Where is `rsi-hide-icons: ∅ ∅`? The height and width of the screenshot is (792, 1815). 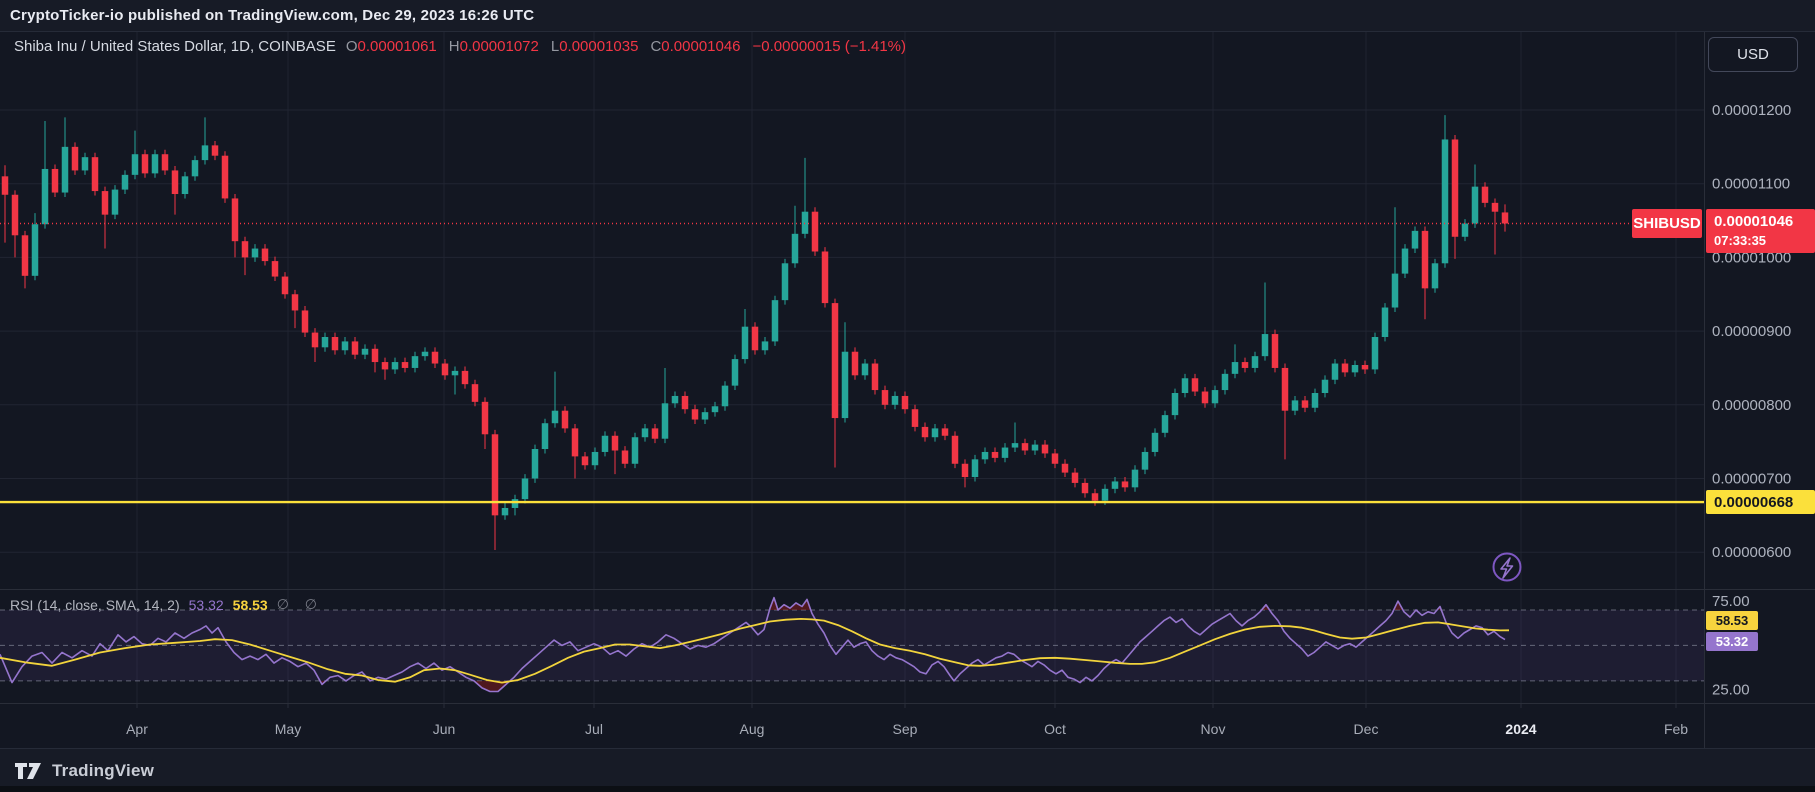 rsi-hide-icons: ∅ ∅ is located at coordinates (299, 604).